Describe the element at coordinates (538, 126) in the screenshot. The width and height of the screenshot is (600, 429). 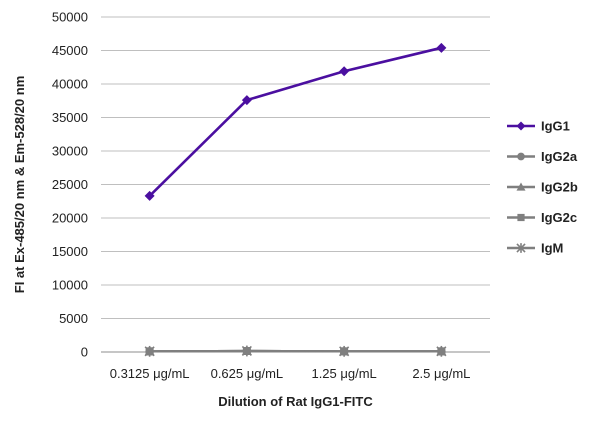
I see `legend-item-igg1: IgG1` at that location.